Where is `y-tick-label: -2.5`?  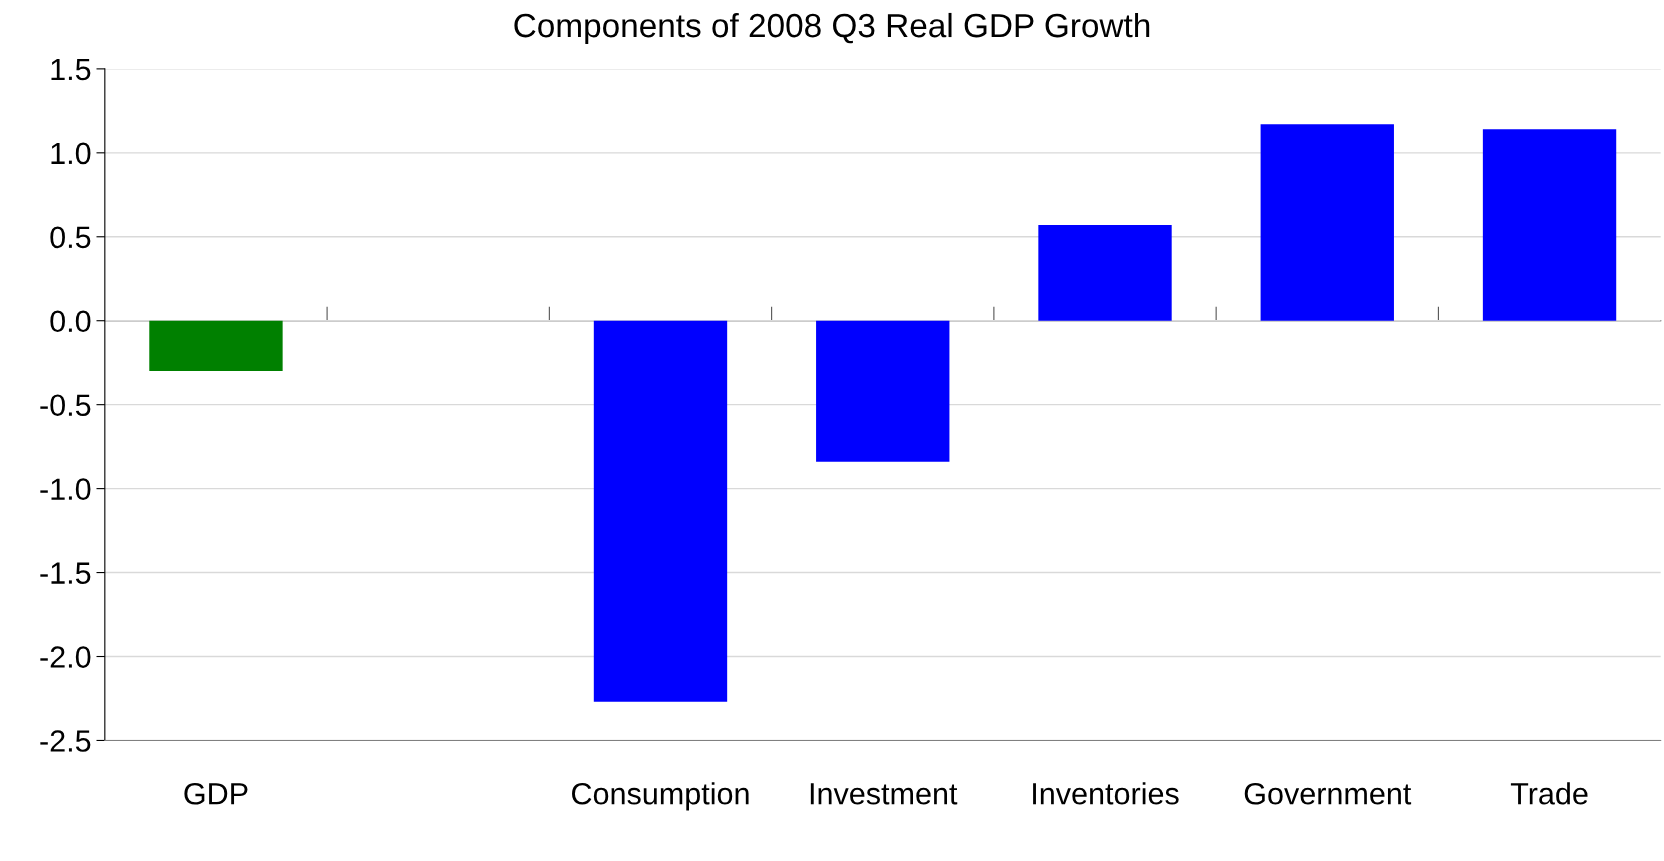
y-tick-label: -2.5 is located at coordinates (65, 741).